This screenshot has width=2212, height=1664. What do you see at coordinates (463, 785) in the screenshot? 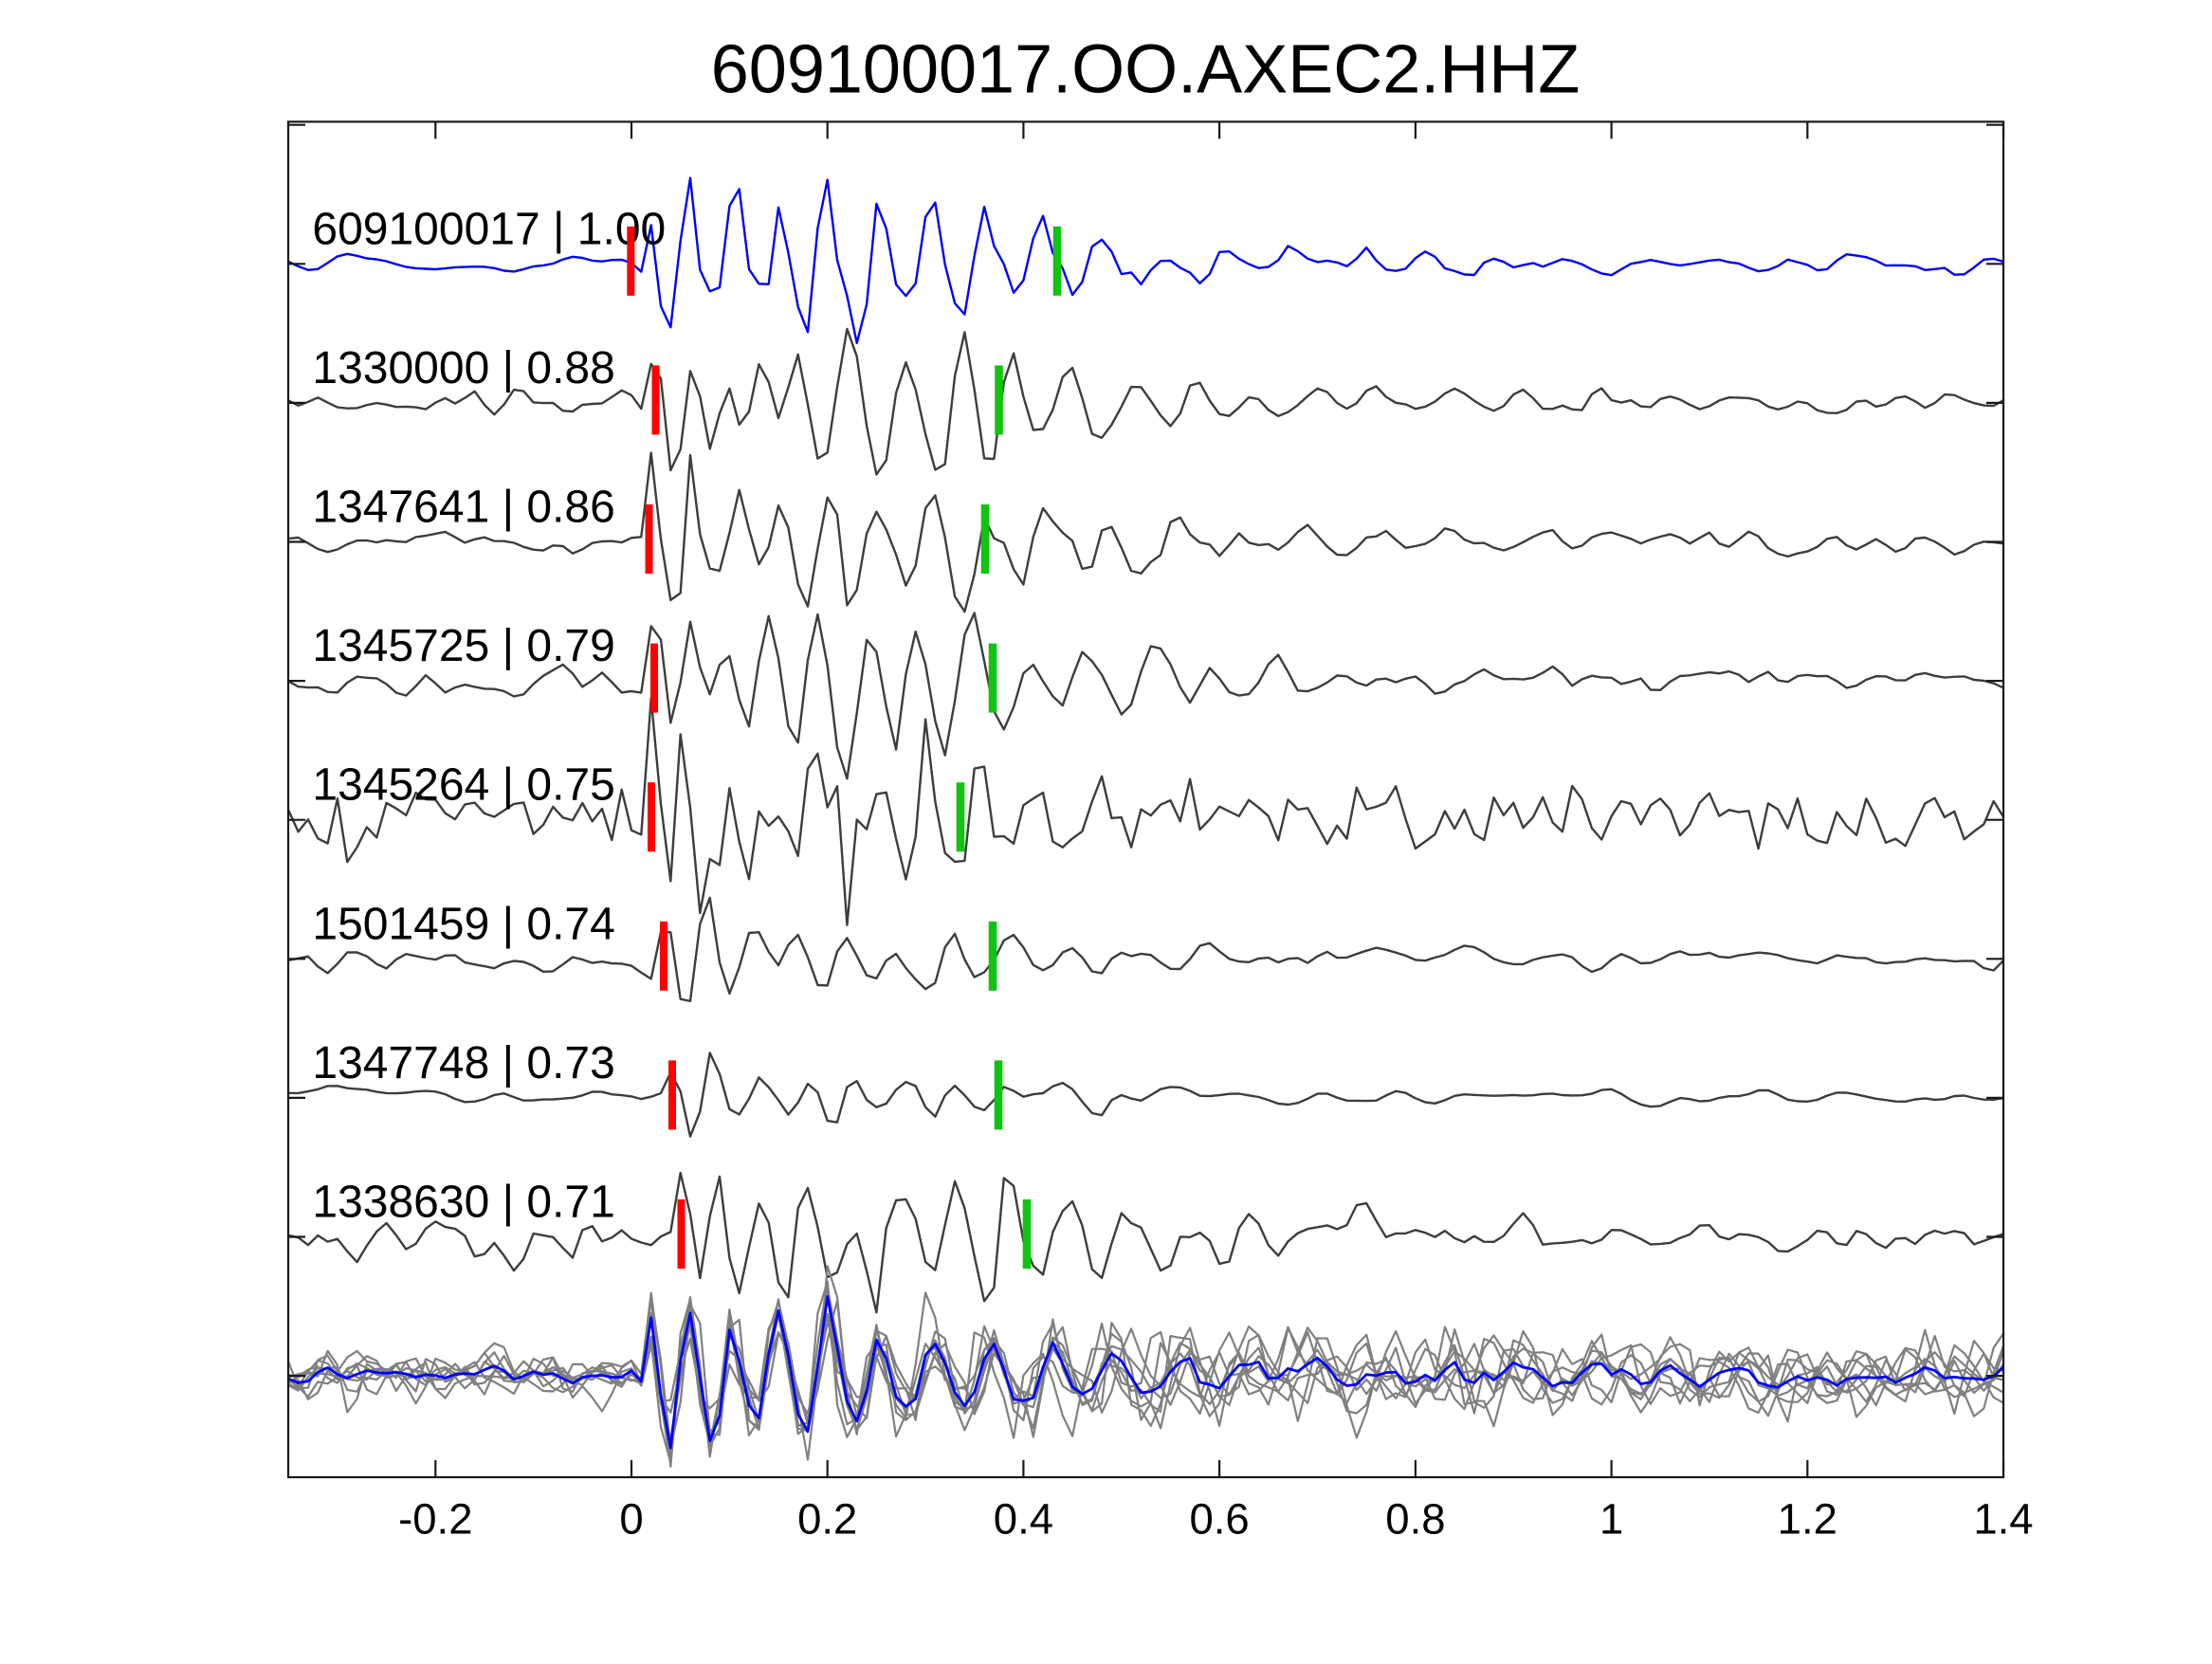
I see `svg-text: 1345264 | 0.75` at bounding box center [463, 785].